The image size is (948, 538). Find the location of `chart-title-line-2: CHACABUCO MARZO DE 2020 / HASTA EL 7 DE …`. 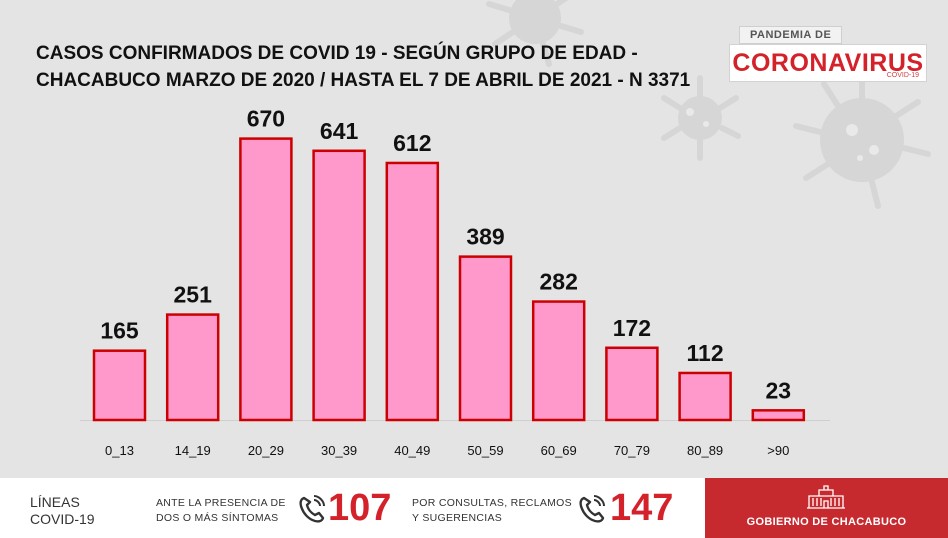

chart-title-line-2: CHACABUCO MARZO DE 2020 / HASTA EL 7 DE … is located at coordinates (363, 80).